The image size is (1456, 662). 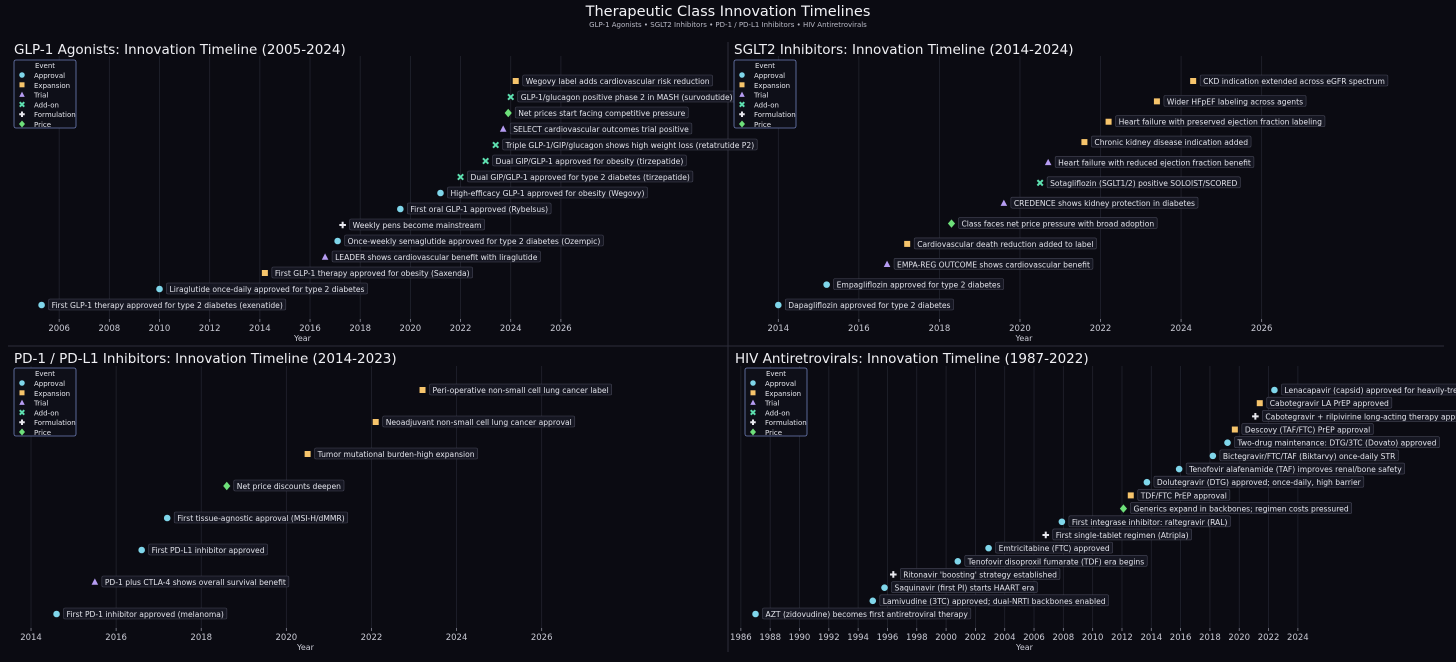 I want to click on legend-label: Formulation, so click(x=775, y=115).